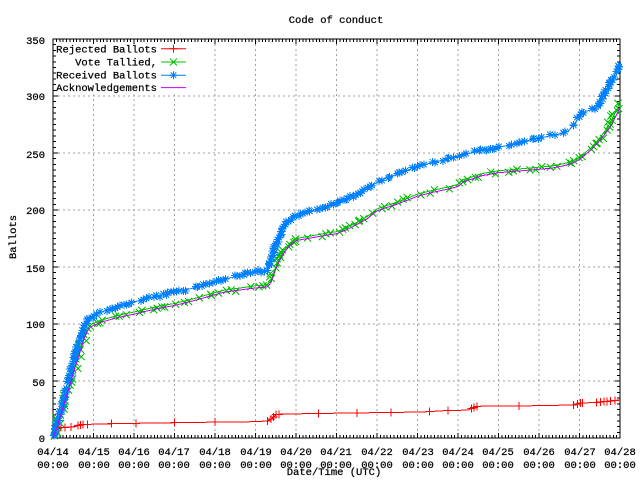  Describe the element at coordinates (296, 453) in the screenshot. I see `svg-text: 04/20` at that location.